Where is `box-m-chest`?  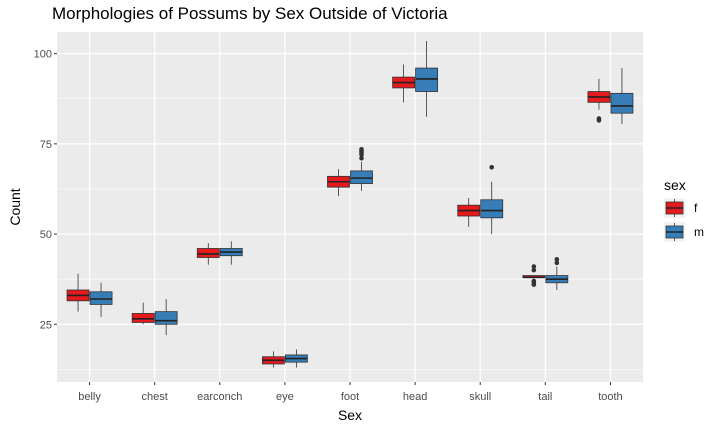 box-m-chest is located at coordinates (166, 318).